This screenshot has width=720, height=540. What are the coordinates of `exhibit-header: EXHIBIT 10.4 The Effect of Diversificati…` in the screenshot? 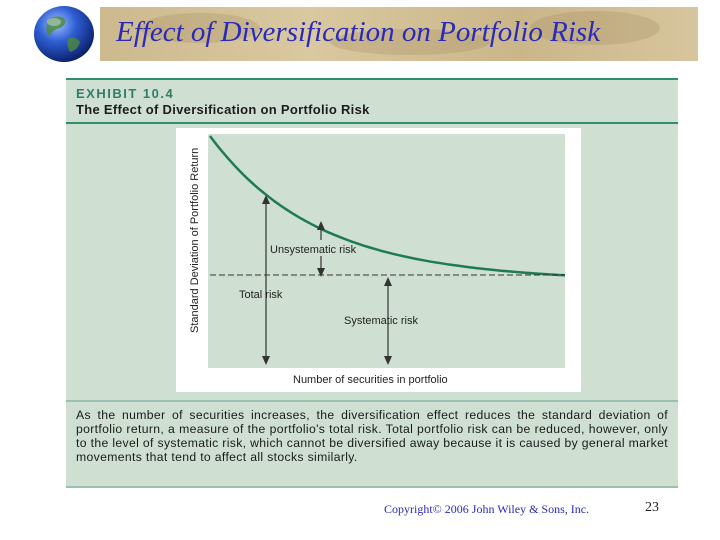 It's located at (372, 101).